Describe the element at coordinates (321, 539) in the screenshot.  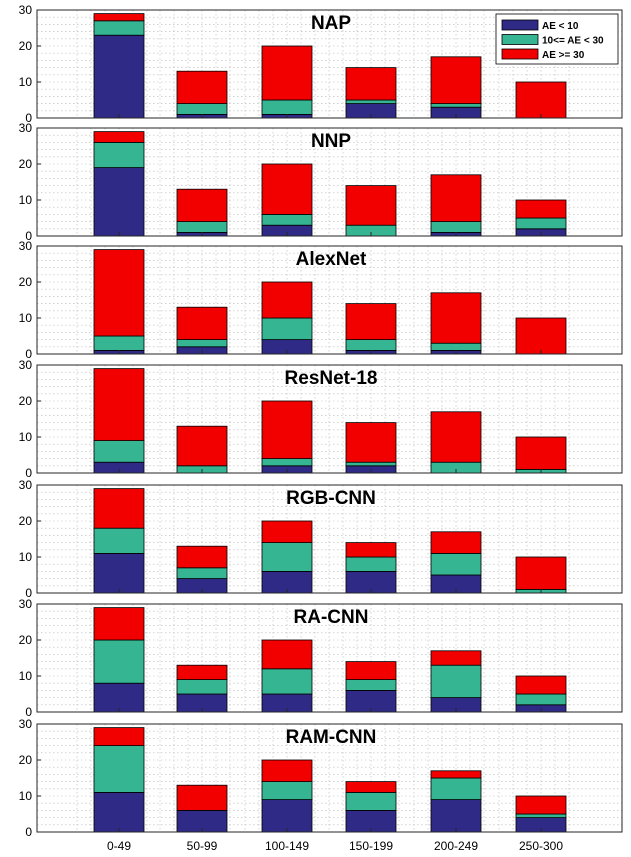
I see `chart-panel-rgb-cnn: 0 10 20 30 RGB-CNN` at that location.